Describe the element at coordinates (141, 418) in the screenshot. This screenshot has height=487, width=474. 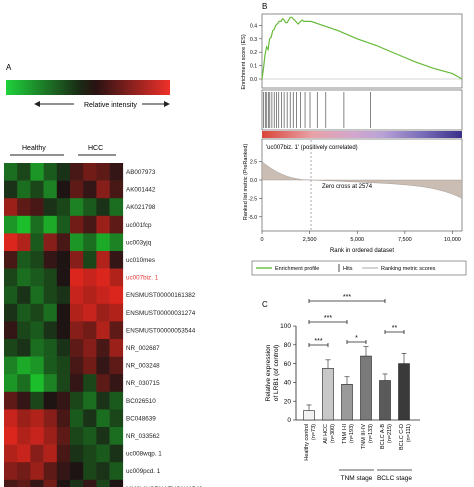
I see `gene-label: BC048639` at that location.